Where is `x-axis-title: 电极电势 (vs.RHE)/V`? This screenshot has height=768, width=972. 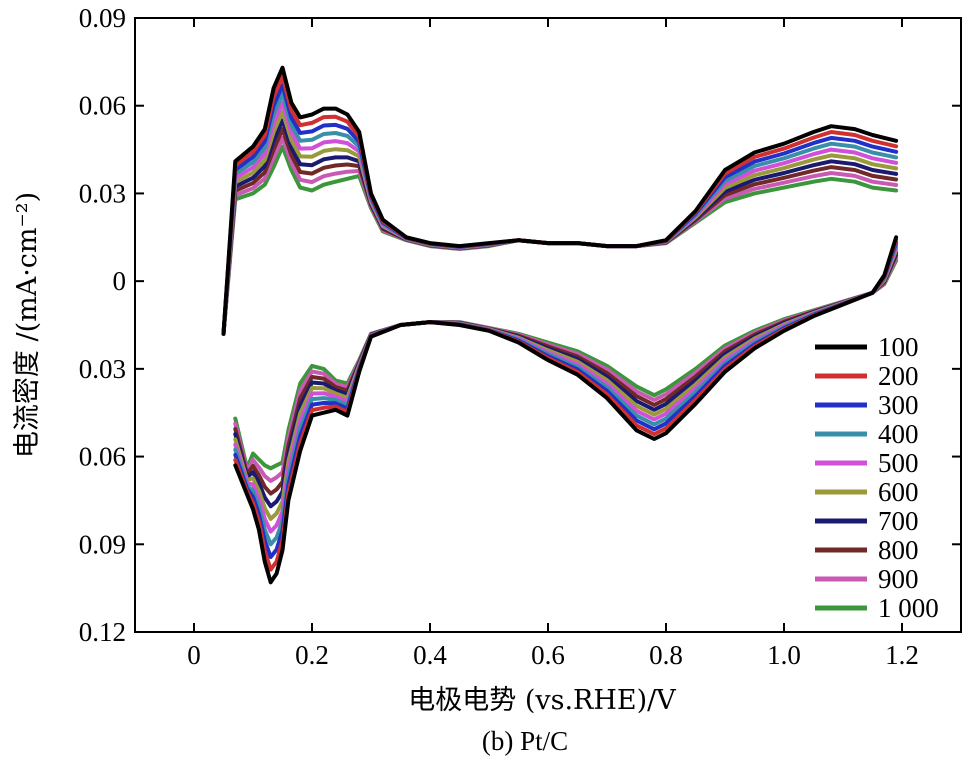 x-axis-title: 电极电势 (vs.RHE)/V is located at coordinates (542, 700).